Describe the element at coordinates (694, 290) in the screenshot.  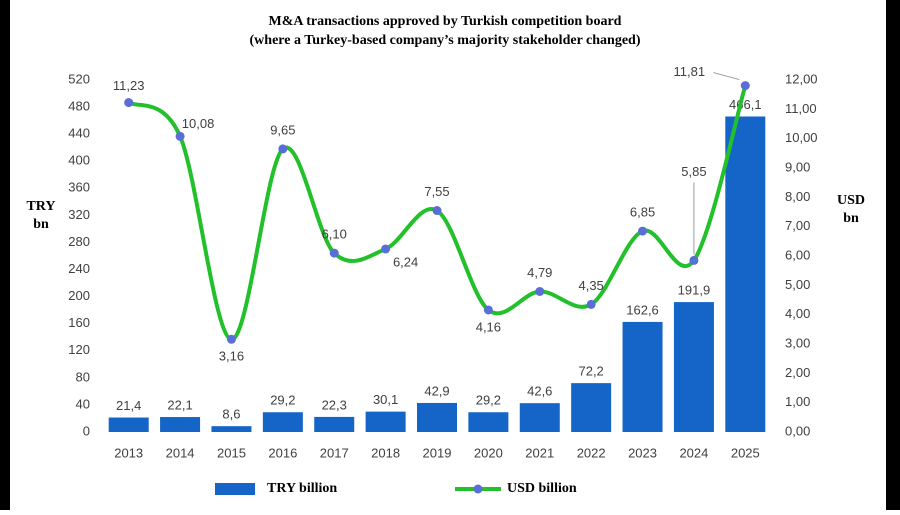
I see `bar-value-label: 191,9` at that location.